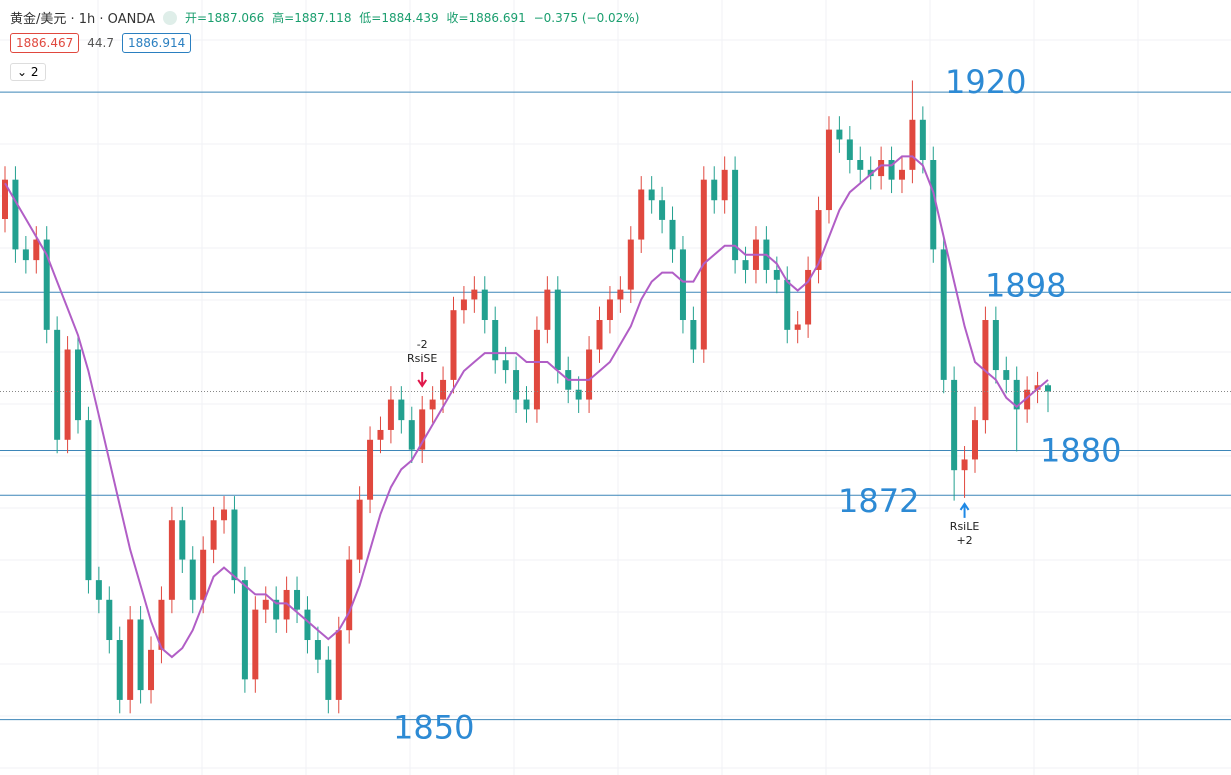 This screenshot has width=1231, height=775. Describe the element at coordinates (169, 17) in the screenshot. I see `status-pill` at that location.